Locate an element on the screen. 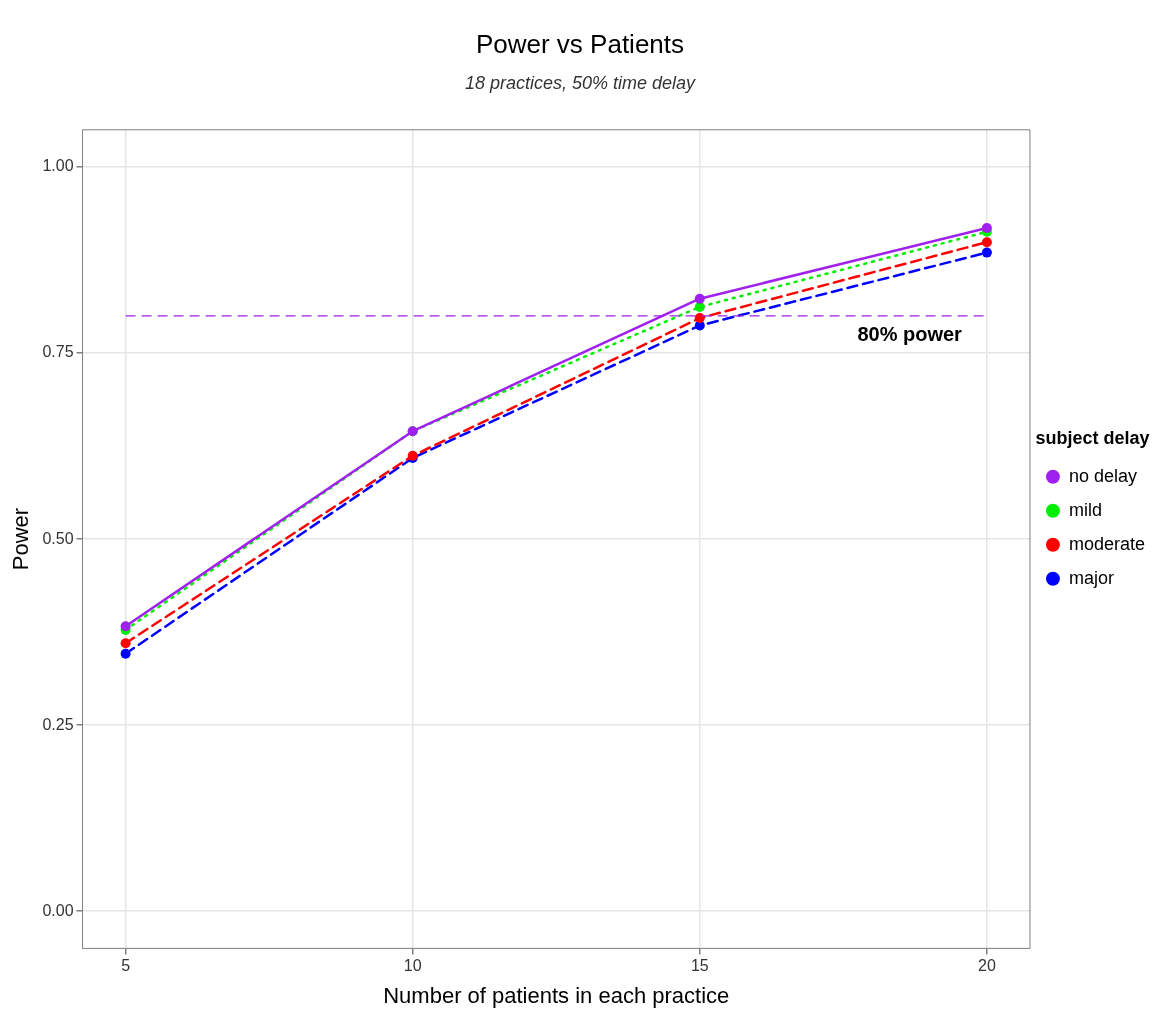 This screenshot has height=1024, width=1175. legend-title: subject delay is located at coordinates (1092, 438).